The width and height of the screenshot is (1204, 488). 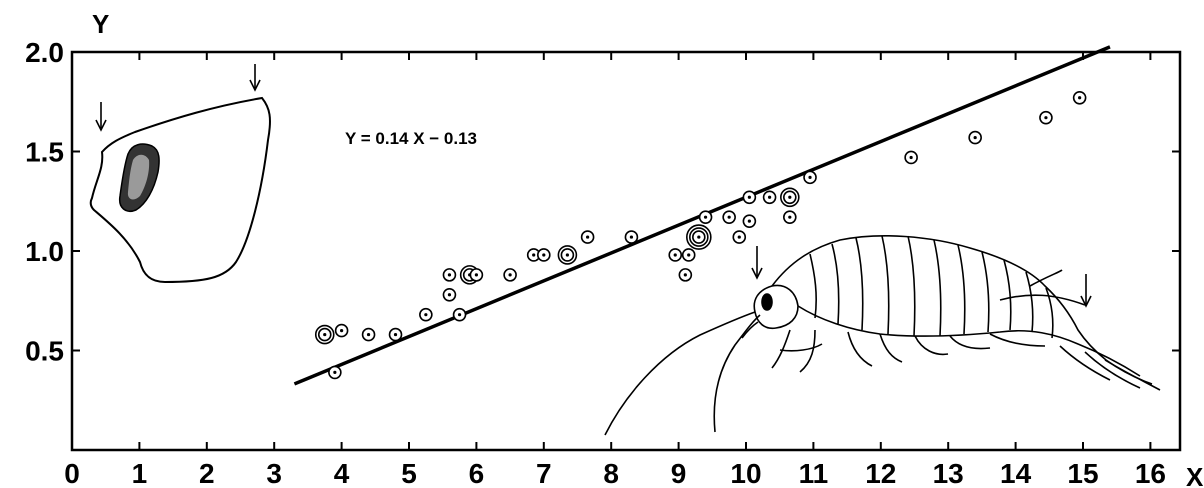 What do you see at coordinates (44, 251) in the screenshot?
I see `y-tick-label: 1.0` at bounding box center [44, 251].